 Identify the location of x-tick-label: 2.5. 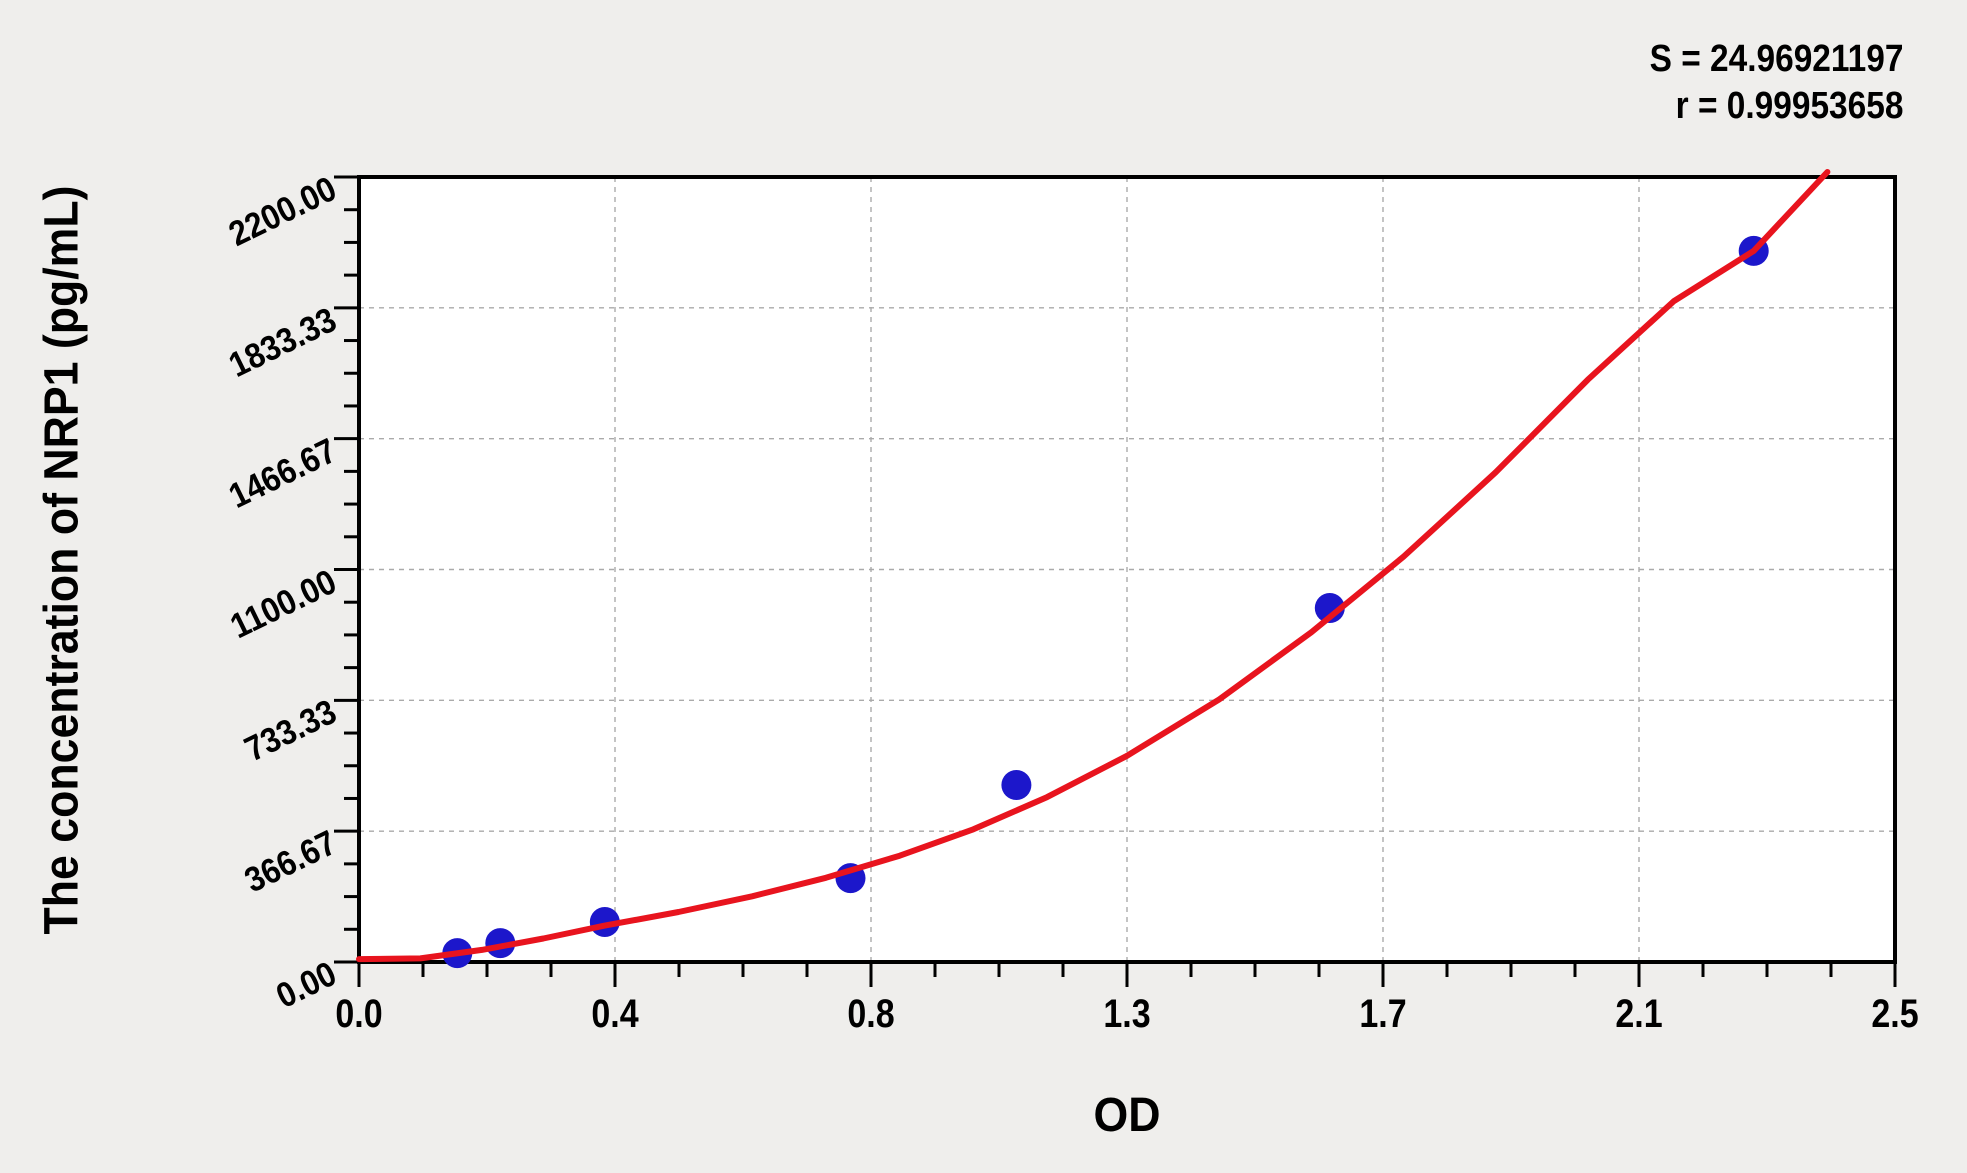
(1895, 1014).